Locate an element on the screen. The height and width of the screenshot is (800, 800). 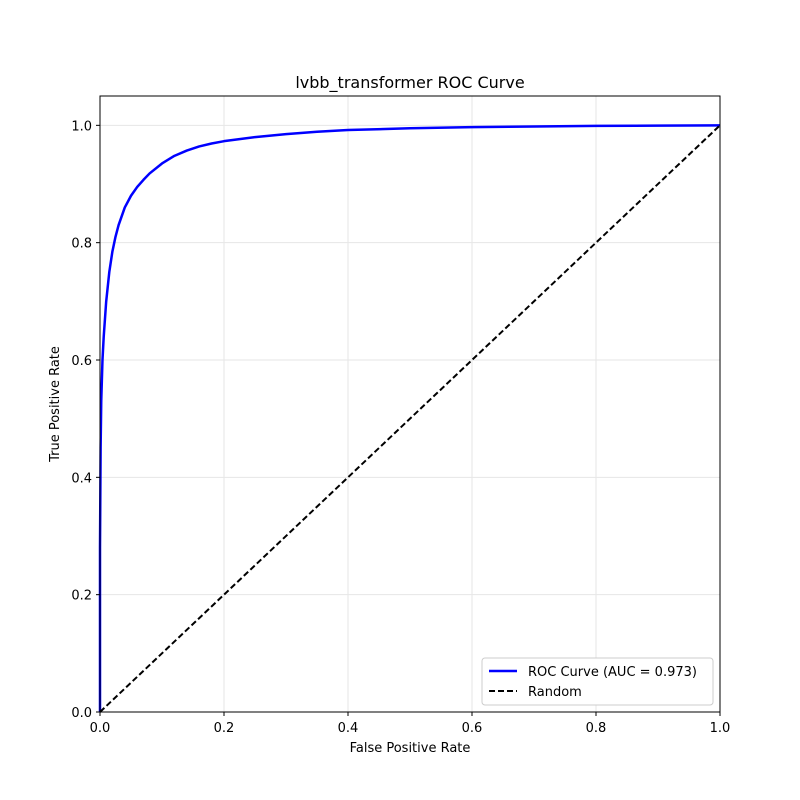
y-tick-label-2: 0.4 is located at coordinates (81, 478).